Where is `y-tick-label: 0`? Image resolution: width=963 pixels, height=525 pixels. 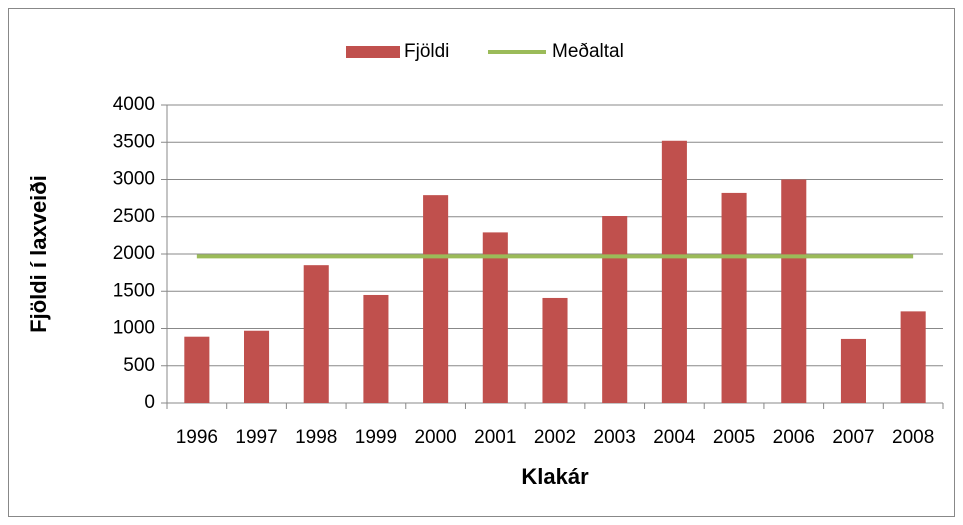
y-tick-label: 0 is located at coordinates (149, 402).